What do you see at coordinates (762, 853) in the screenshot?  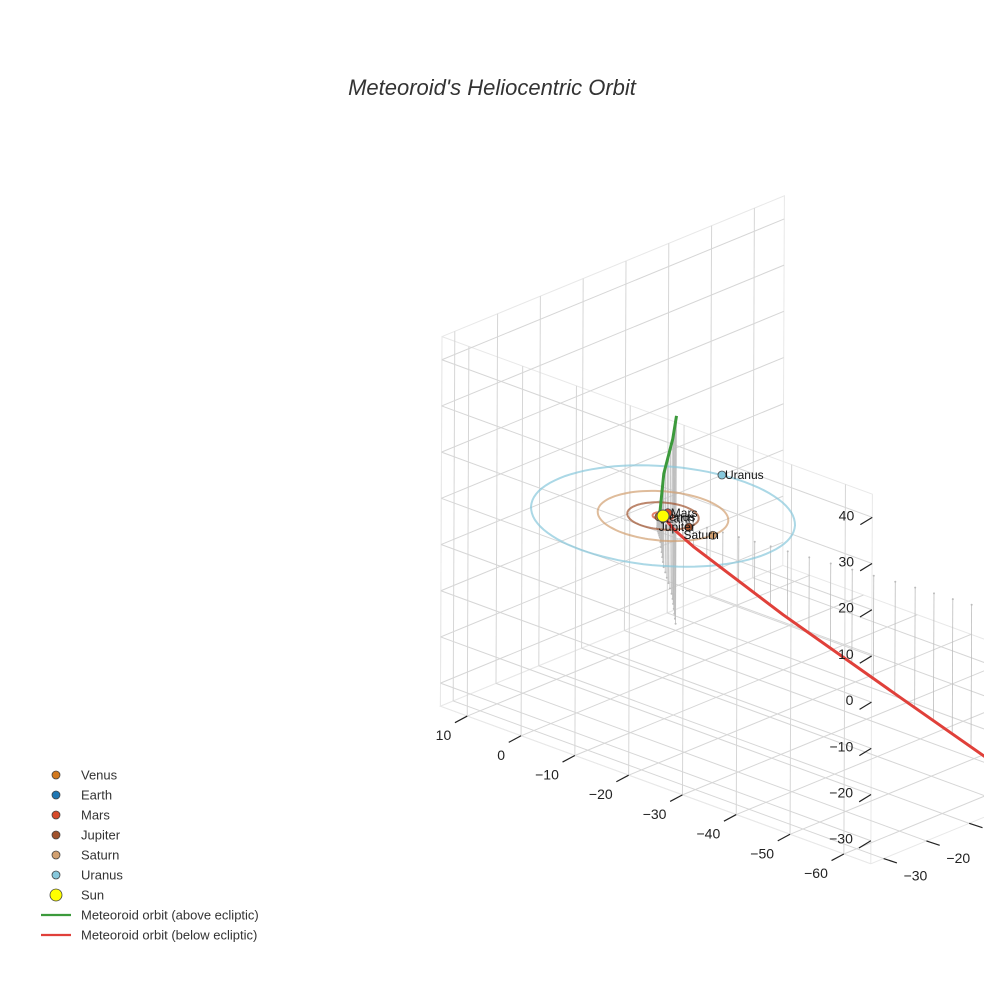 I see `x-tick-label: −50` at bounding box center [762, 853].